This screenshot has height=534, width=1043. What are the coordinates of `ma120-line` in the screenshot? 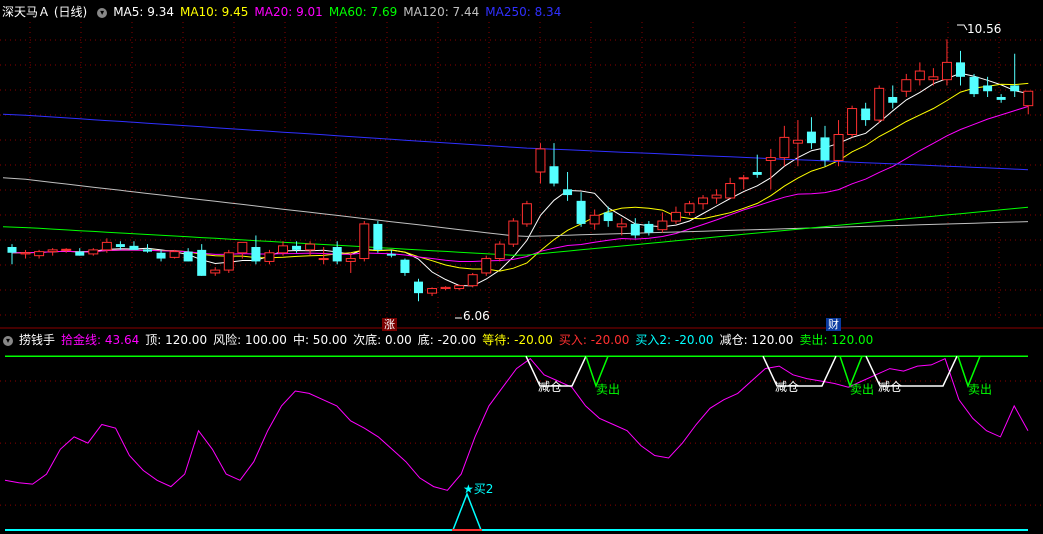 It's located at (515, 207).